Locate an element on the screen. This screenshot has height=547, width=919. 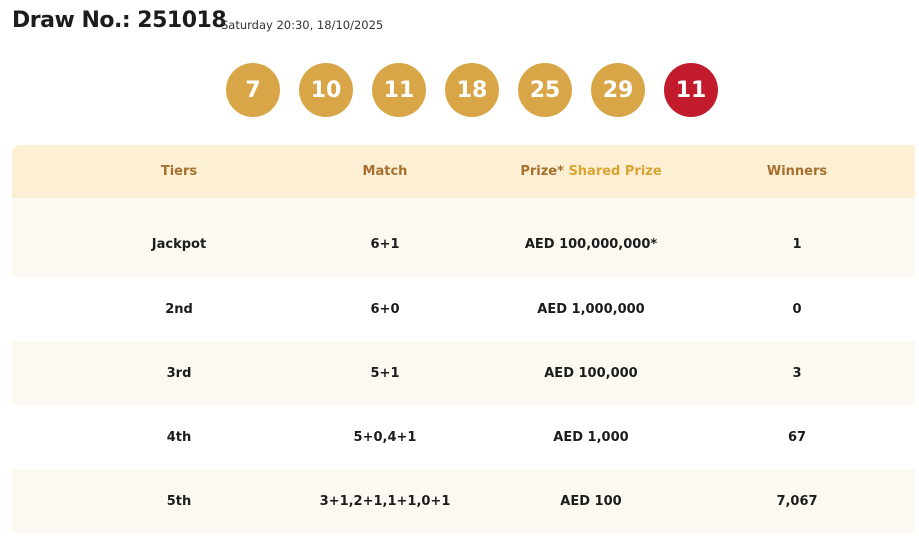
match: 5+0,4+1 is located at coordinates (385, 437).